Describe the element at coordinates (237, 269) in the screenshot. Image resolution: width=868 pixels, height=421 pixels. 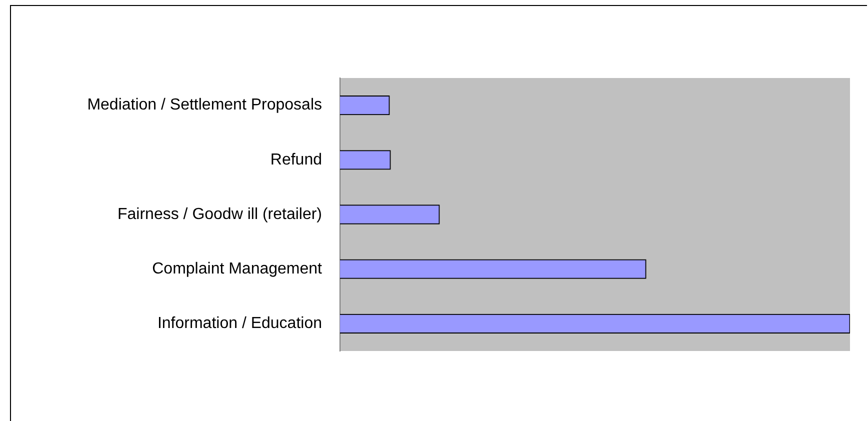
I see `y-tick-label: Complaint Management` at that location.